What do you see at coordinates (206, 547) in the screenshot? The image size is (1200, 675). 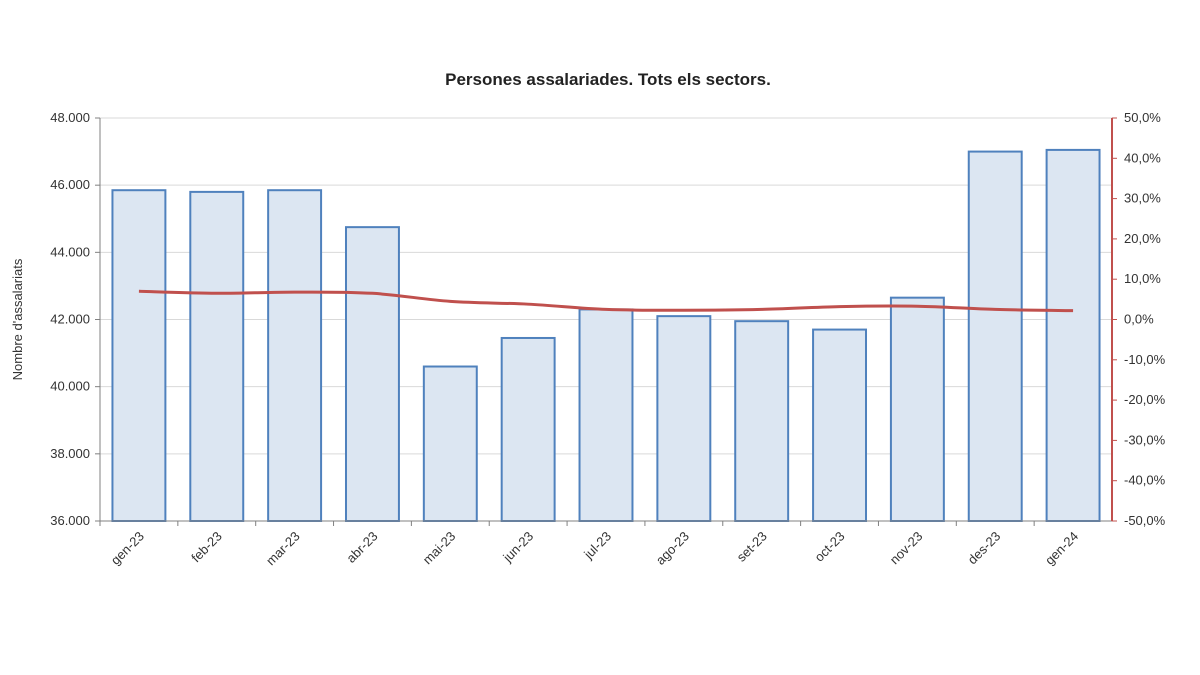 I see `x-tick-label: feb-23` at bounding box center [206, 547].